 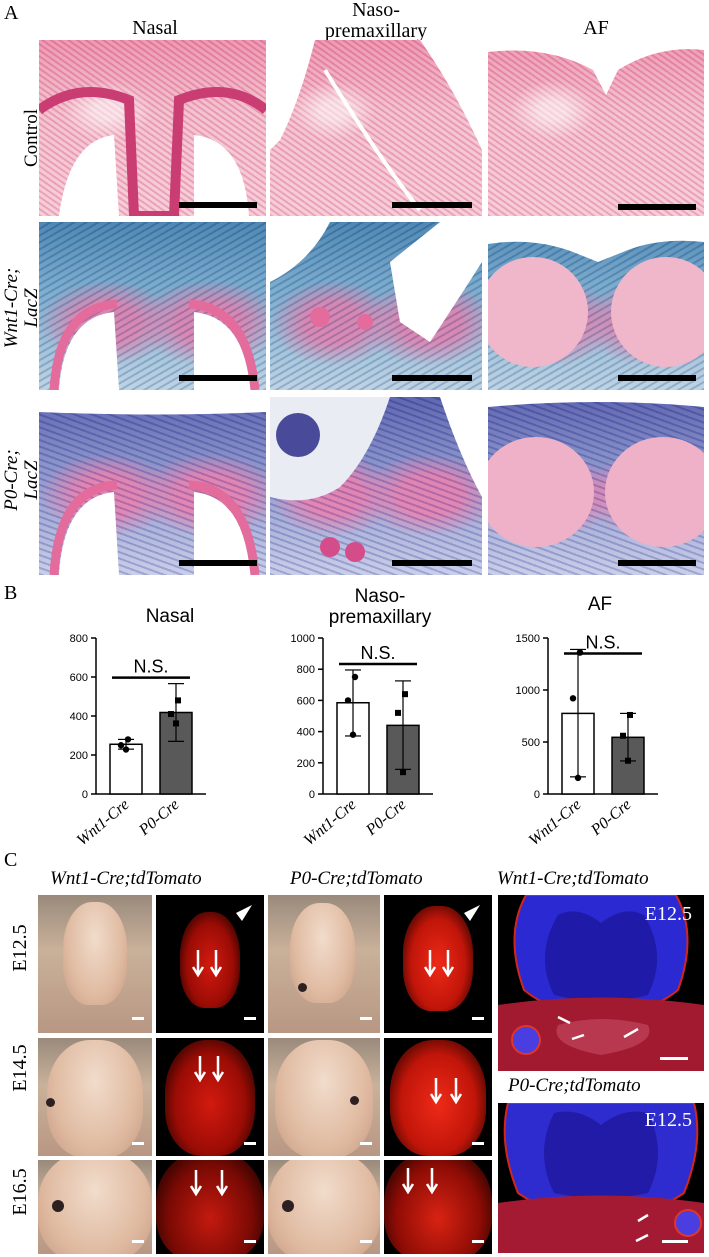 I want to click on column-title-af: AF, so click(x=596, y=28).